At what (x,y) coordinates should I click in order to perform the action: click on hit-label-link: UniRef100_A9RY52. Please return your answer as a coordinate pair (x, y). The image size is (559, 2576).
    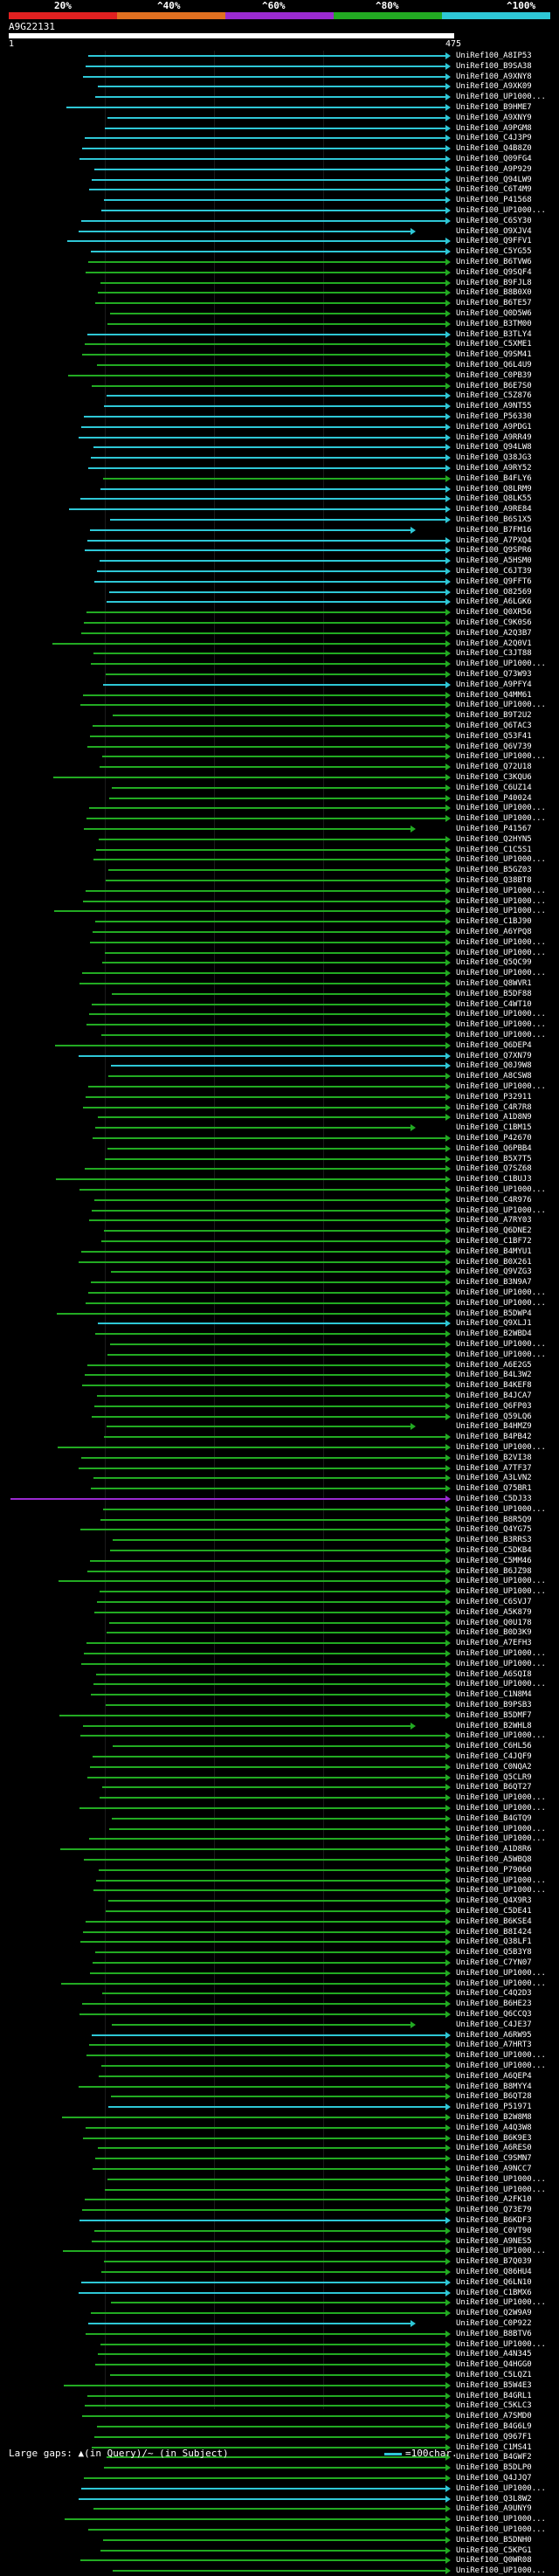
    Looking at the image, I should click on (494, 468).